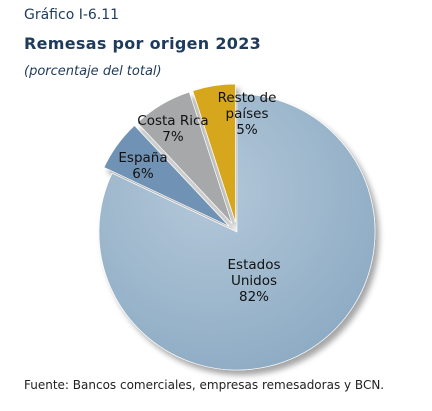 The image size is (432, 411). What do you see at coordinates (142, 158) in the screenshot?
I see `slice-label-espana: España` at bounding box center [142, 158].